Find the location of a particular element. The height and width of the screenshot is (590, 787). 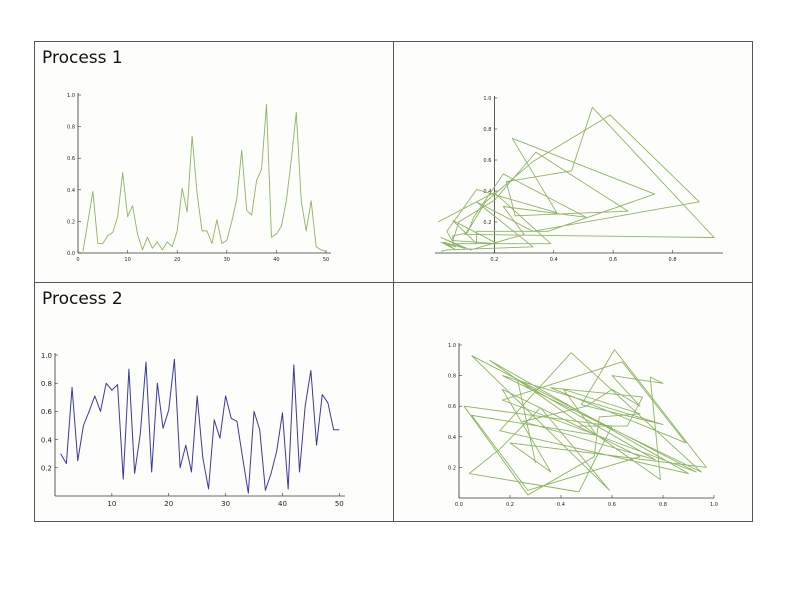

panel-label: Process 2 is located at coordinates (82, 299).